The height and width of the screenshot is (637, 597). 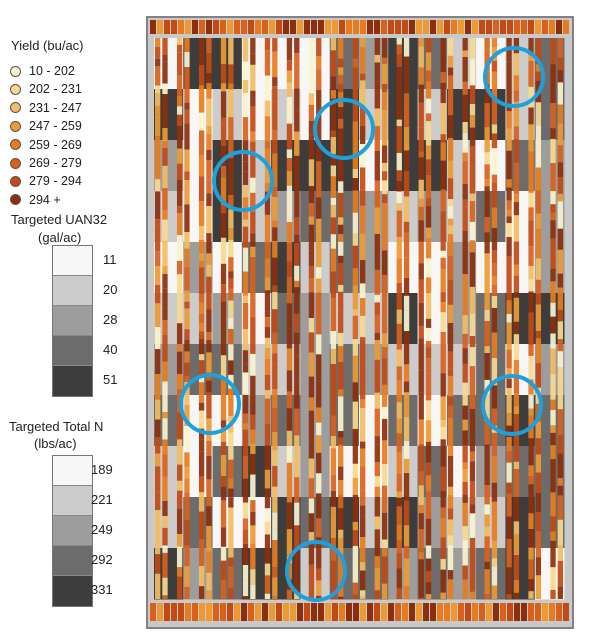 What do you see at coordinates (46, 89) in the screenshot?
I see `yield-legend-item: 202 - 231` at bounding box center [46, 89].